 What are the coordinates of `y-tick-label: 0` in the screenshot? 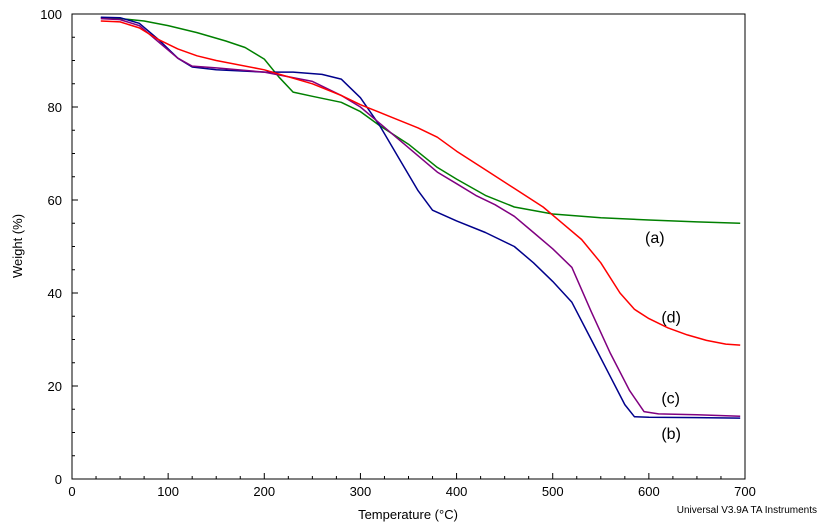 It's located at (58, 479).